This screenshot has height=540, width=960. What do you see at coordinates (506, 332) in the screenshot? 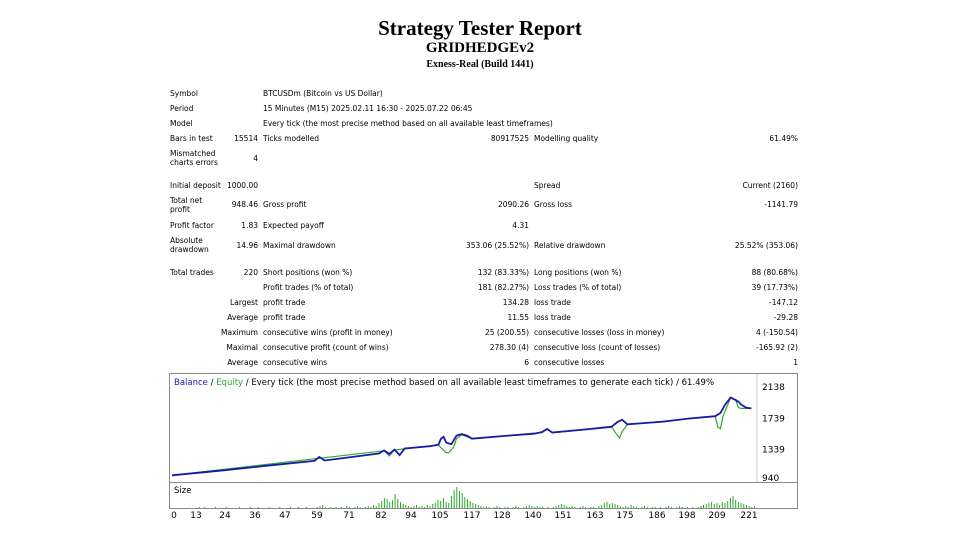
I see `max-consecutive-wins-value: 25 (200.55)` at bounding box center [506, 332].